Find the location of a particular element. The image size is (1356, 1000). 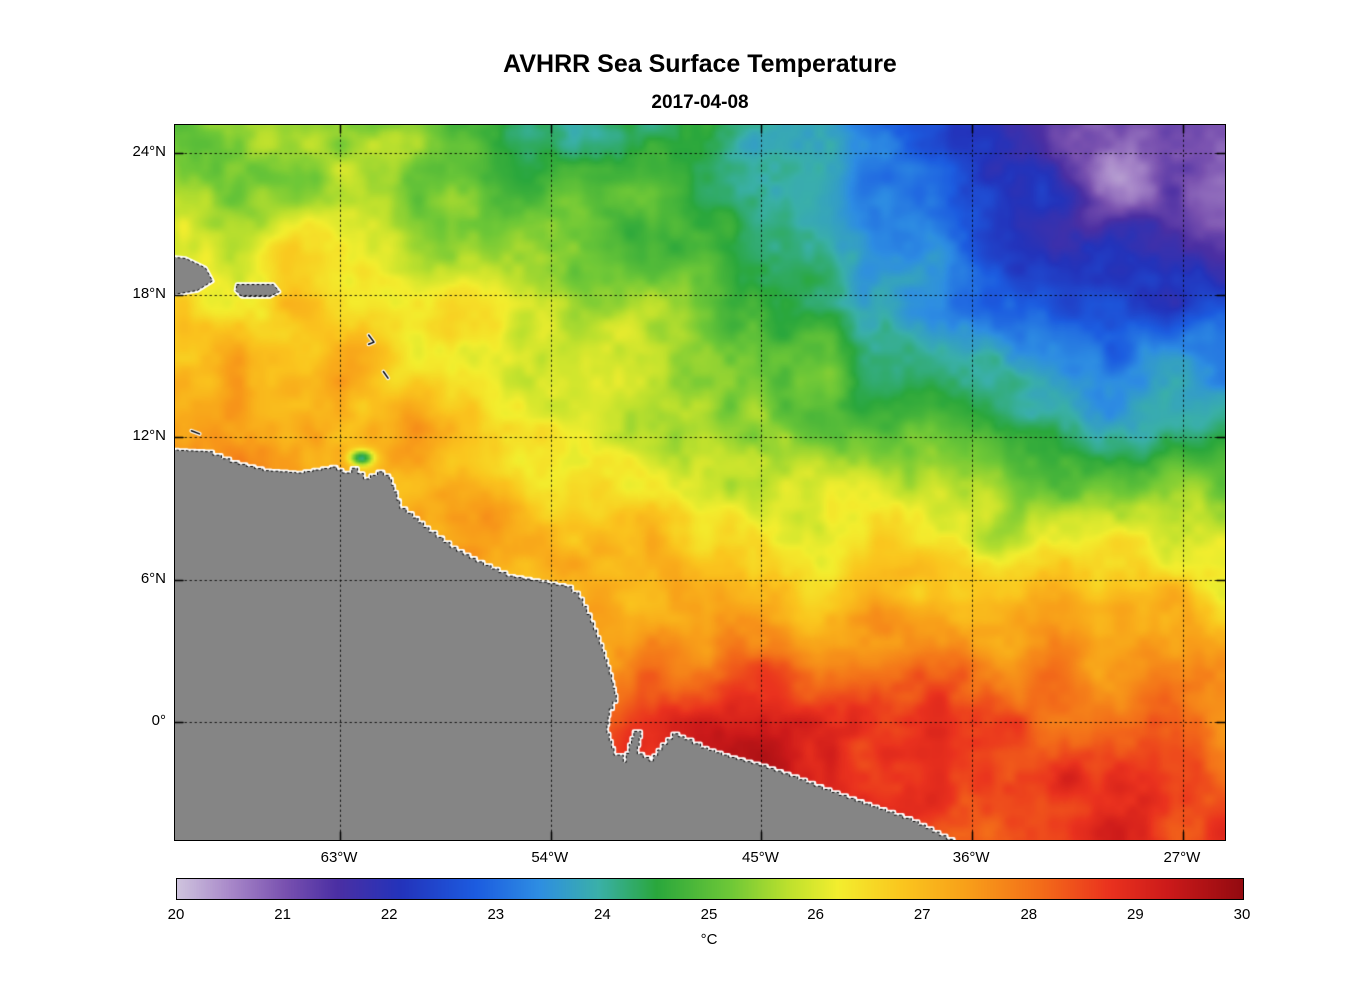

colorbar-gradient is located at coordinates (710, 889).